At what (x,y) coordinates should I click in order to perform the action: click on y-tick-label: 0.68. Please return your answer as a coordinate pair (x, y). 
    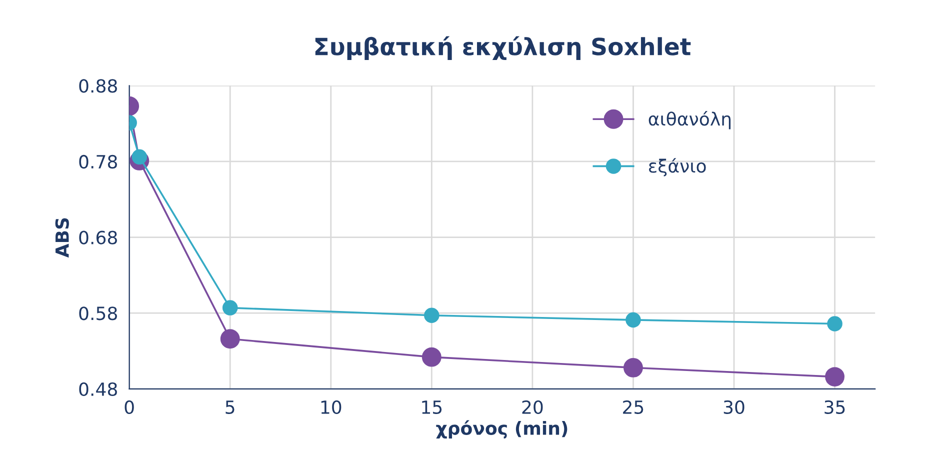
    Looking at the image, I should click on (98, 237).